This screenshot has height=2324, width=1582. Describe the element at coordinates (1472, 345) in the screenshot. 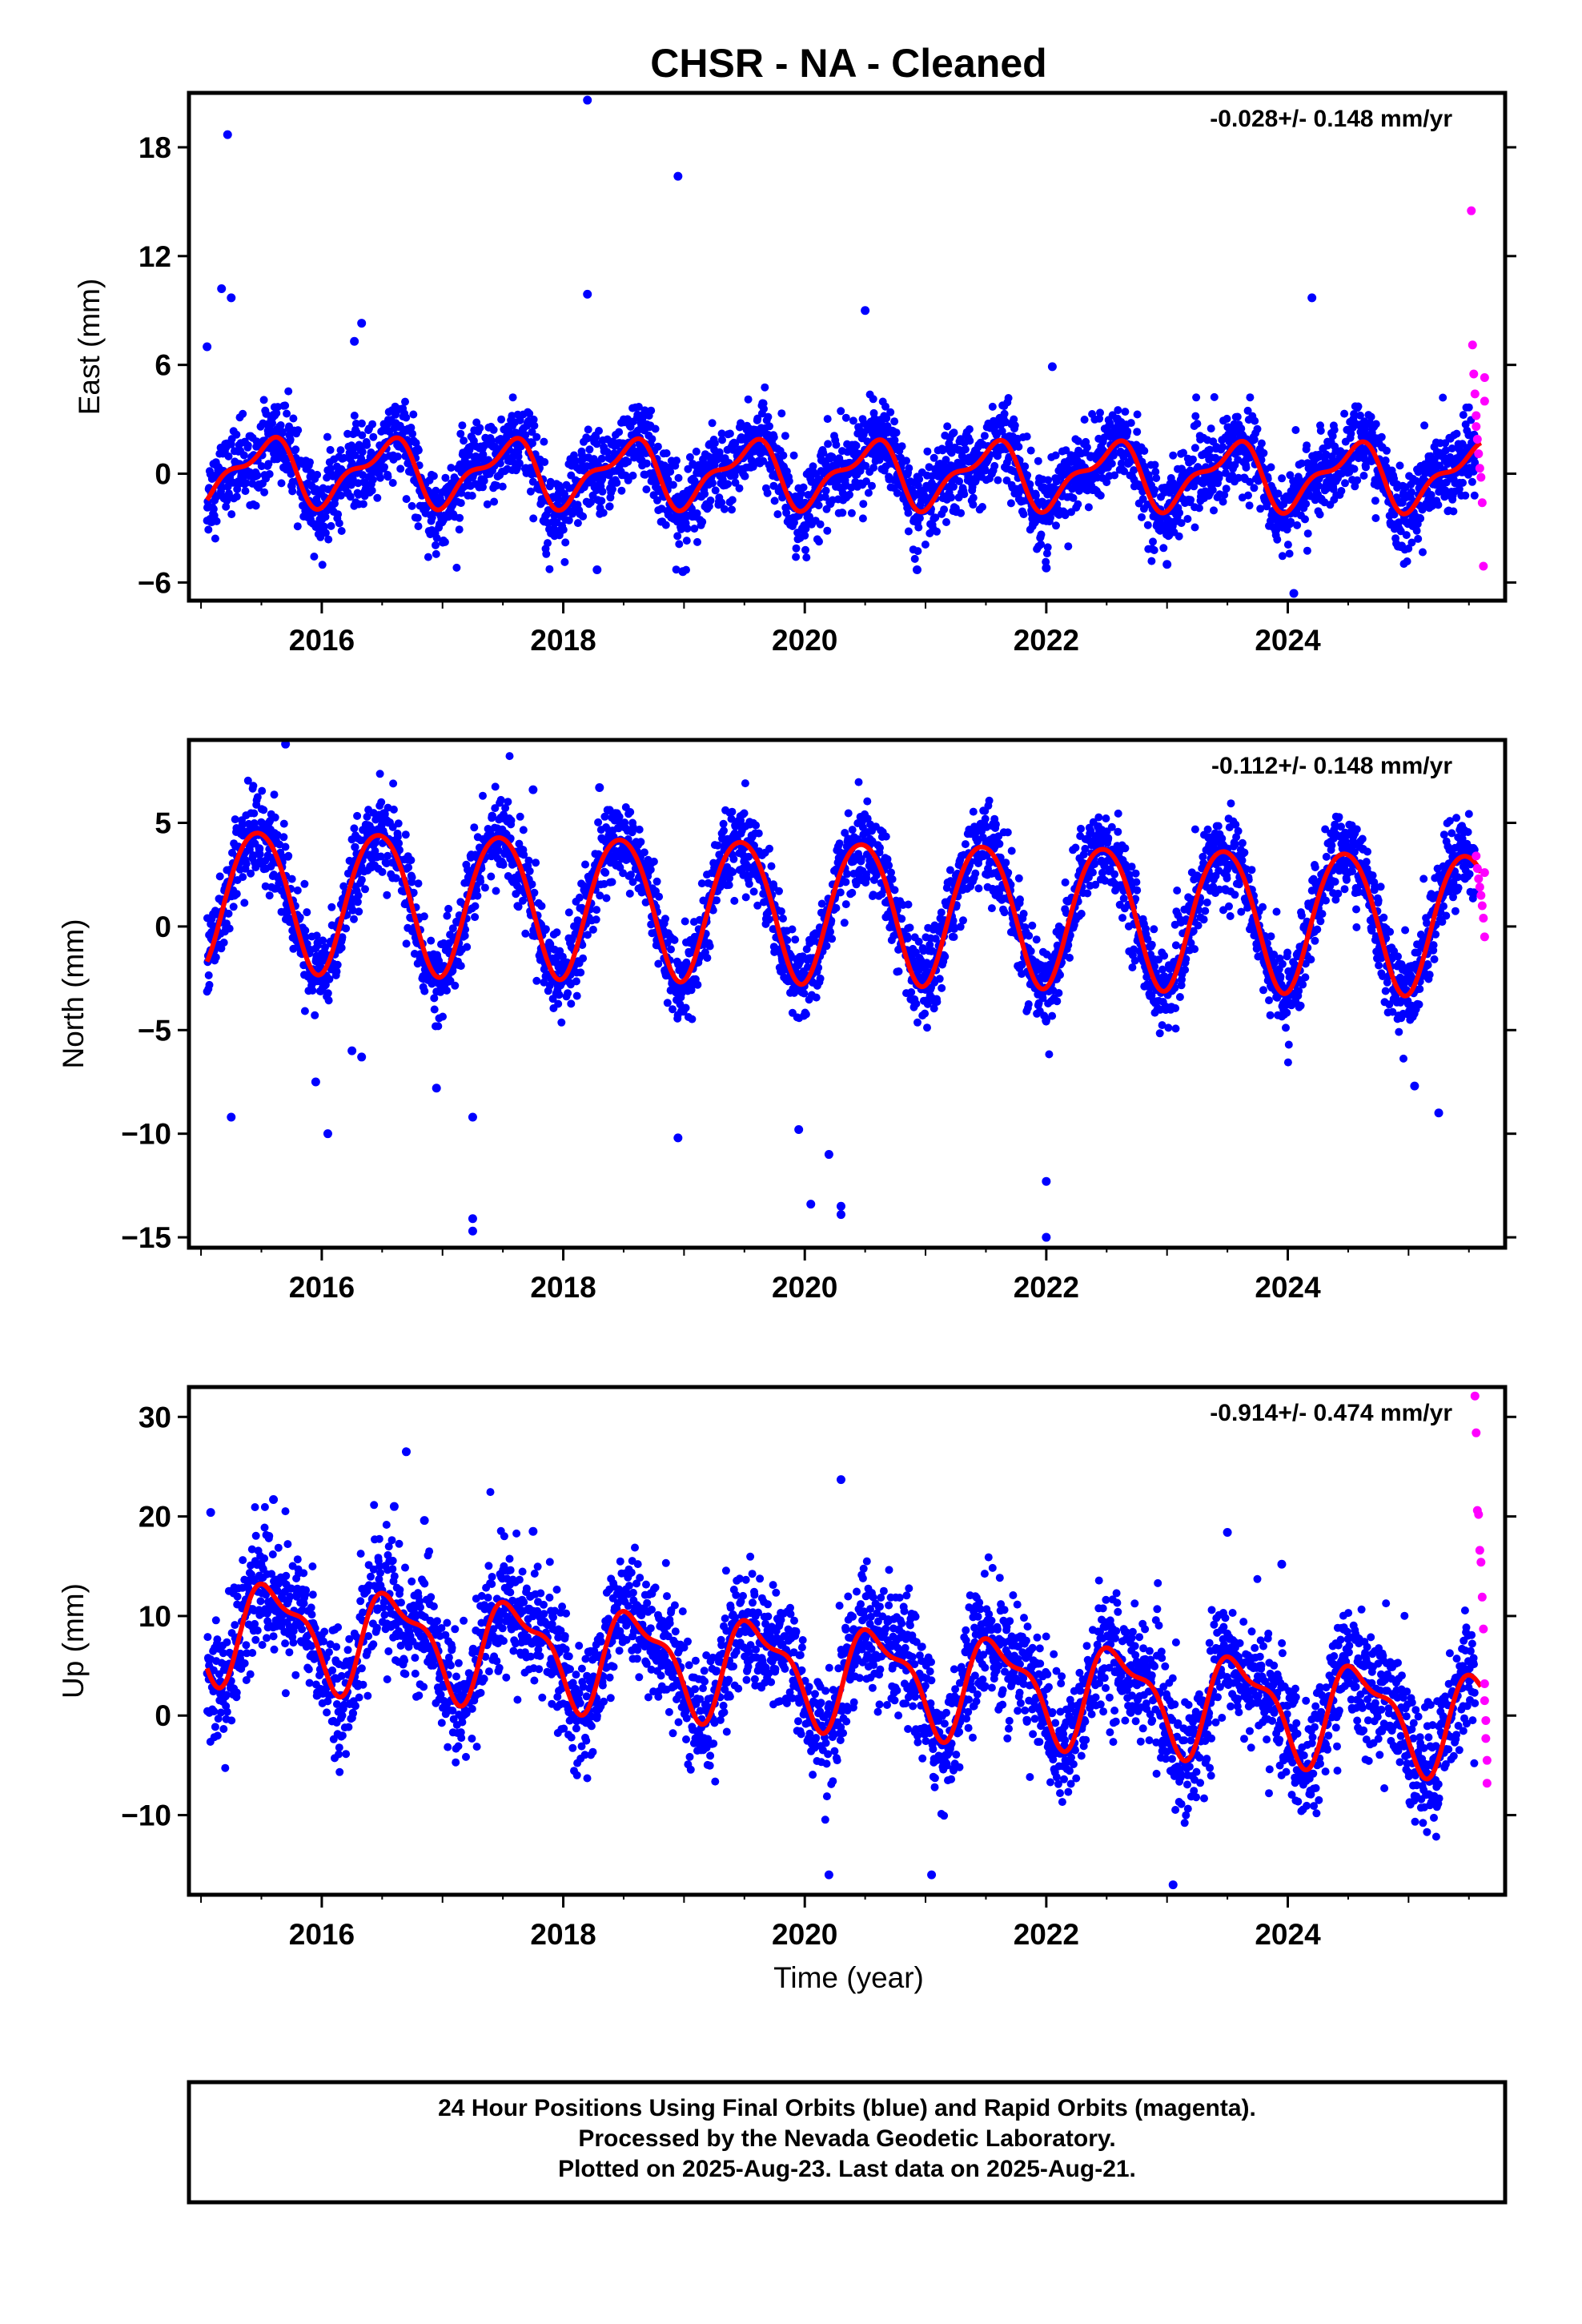

I see `east-rapid-point` at that location.